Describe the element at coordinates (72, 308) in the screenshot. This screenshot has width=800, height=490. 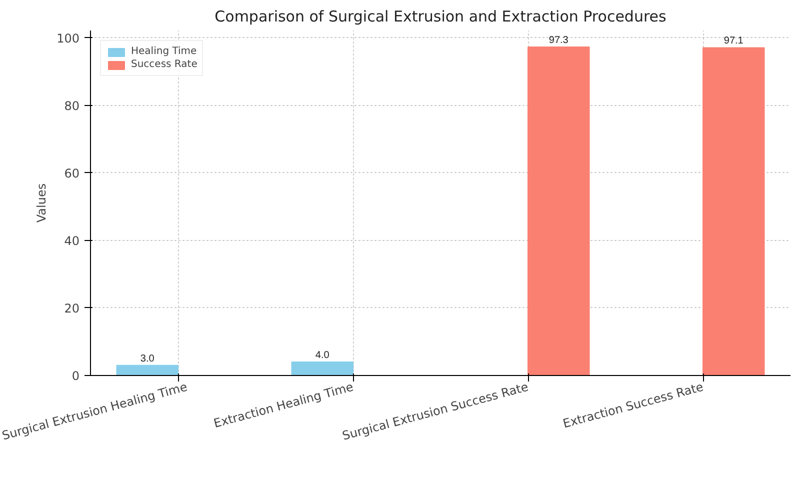
I see `y-tick-label: 20` at that location.